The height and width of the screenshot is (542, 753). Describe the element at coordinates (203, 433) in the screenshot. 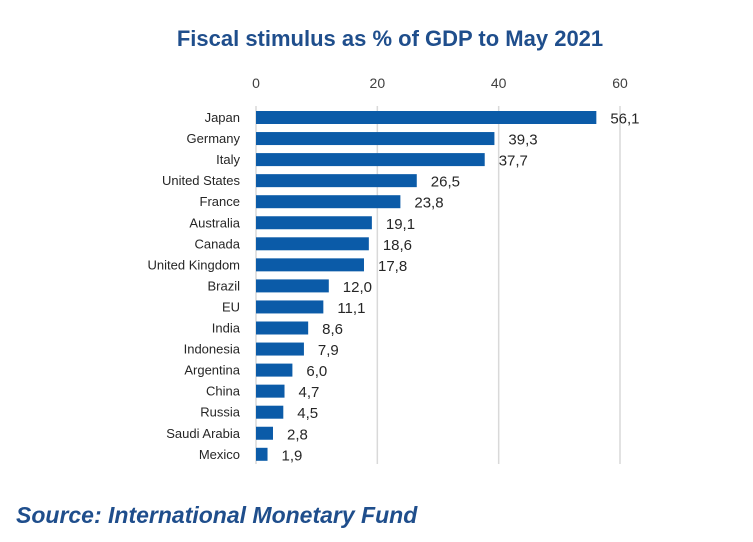

I see `category-label: Saudi Arabia` at that location.